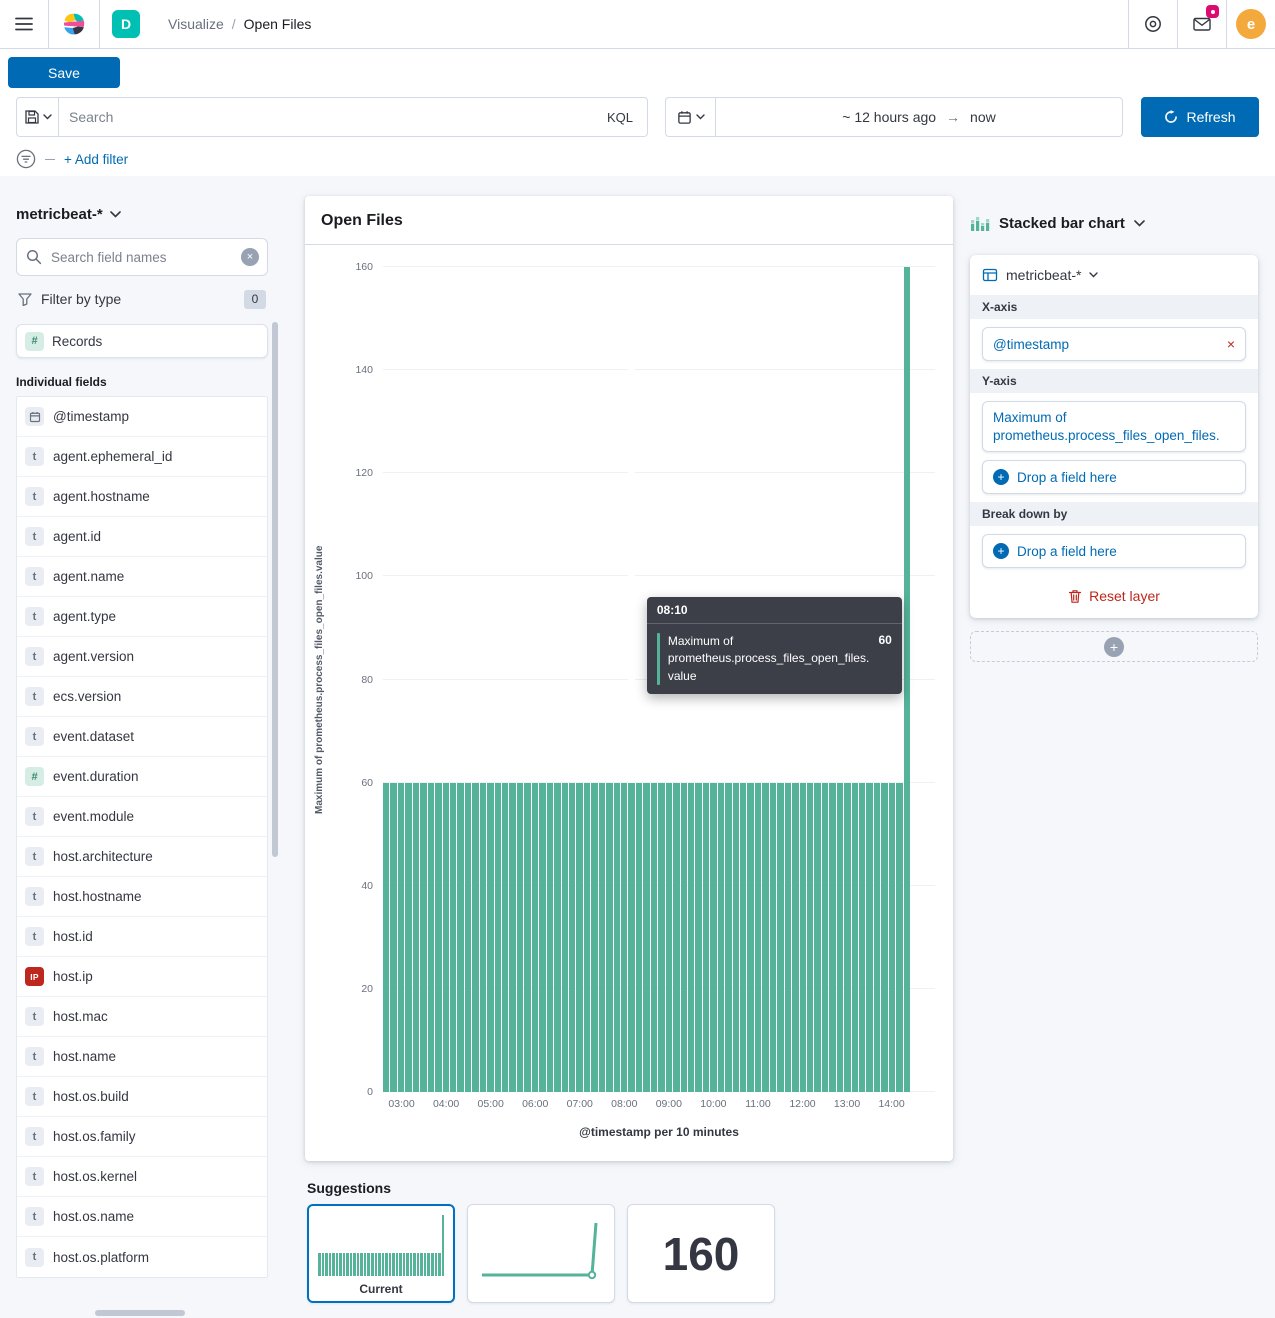 This screenshot has width=1275, height=1318. I want to click on field-item: t host.os.kernel, so click(142, 1177).